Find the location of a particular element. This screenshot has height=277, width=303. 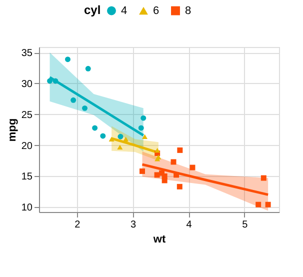

legend-label: 8 is located at coordinates (188, 10).